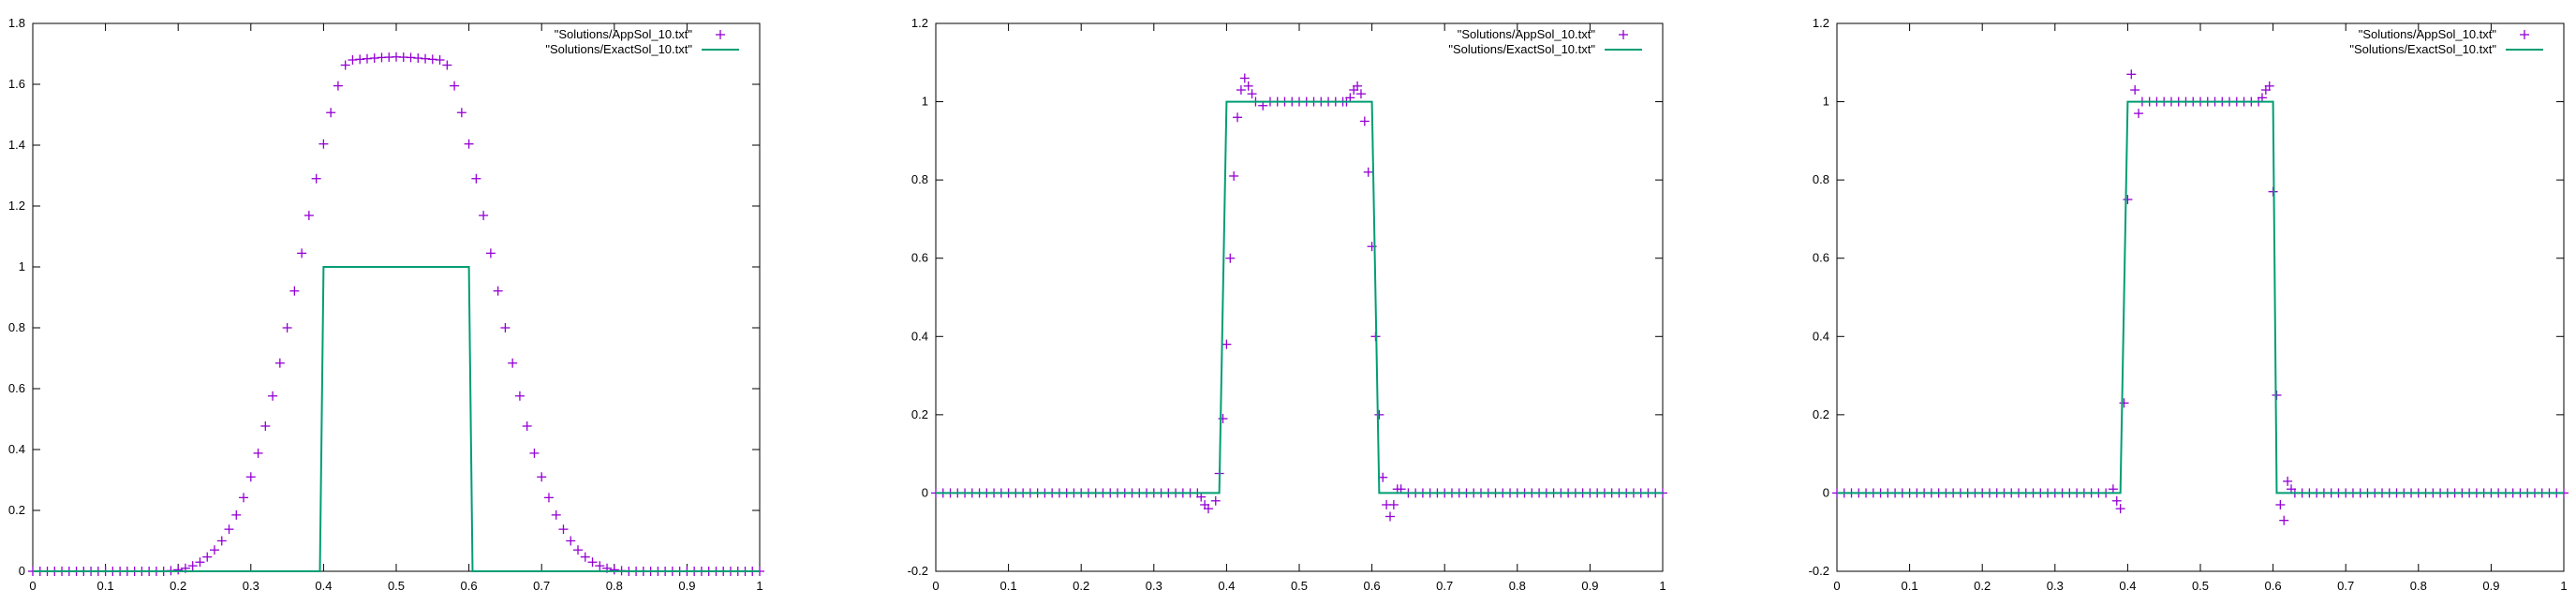 The height and width of the screenshot is (605, 2576). What do you see at coordinates (919, 179) in the screenshot?
I see `y-tick-label: 0.8` at bounding box center [919, 179].